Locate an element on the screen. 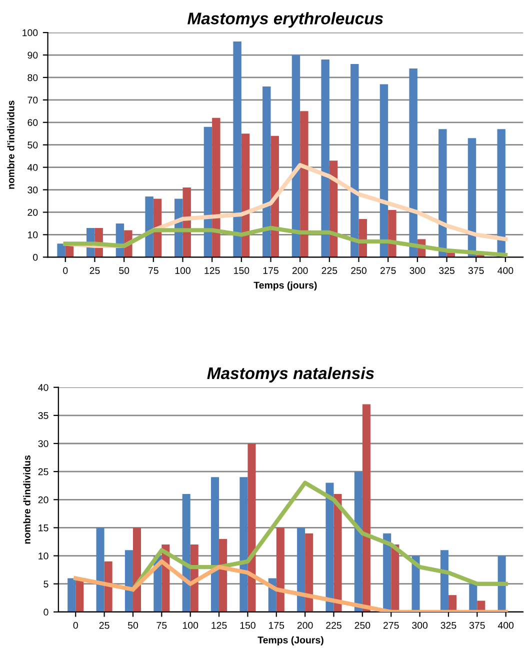  y-tick-label: 5 is located at coordinates (46, 584).